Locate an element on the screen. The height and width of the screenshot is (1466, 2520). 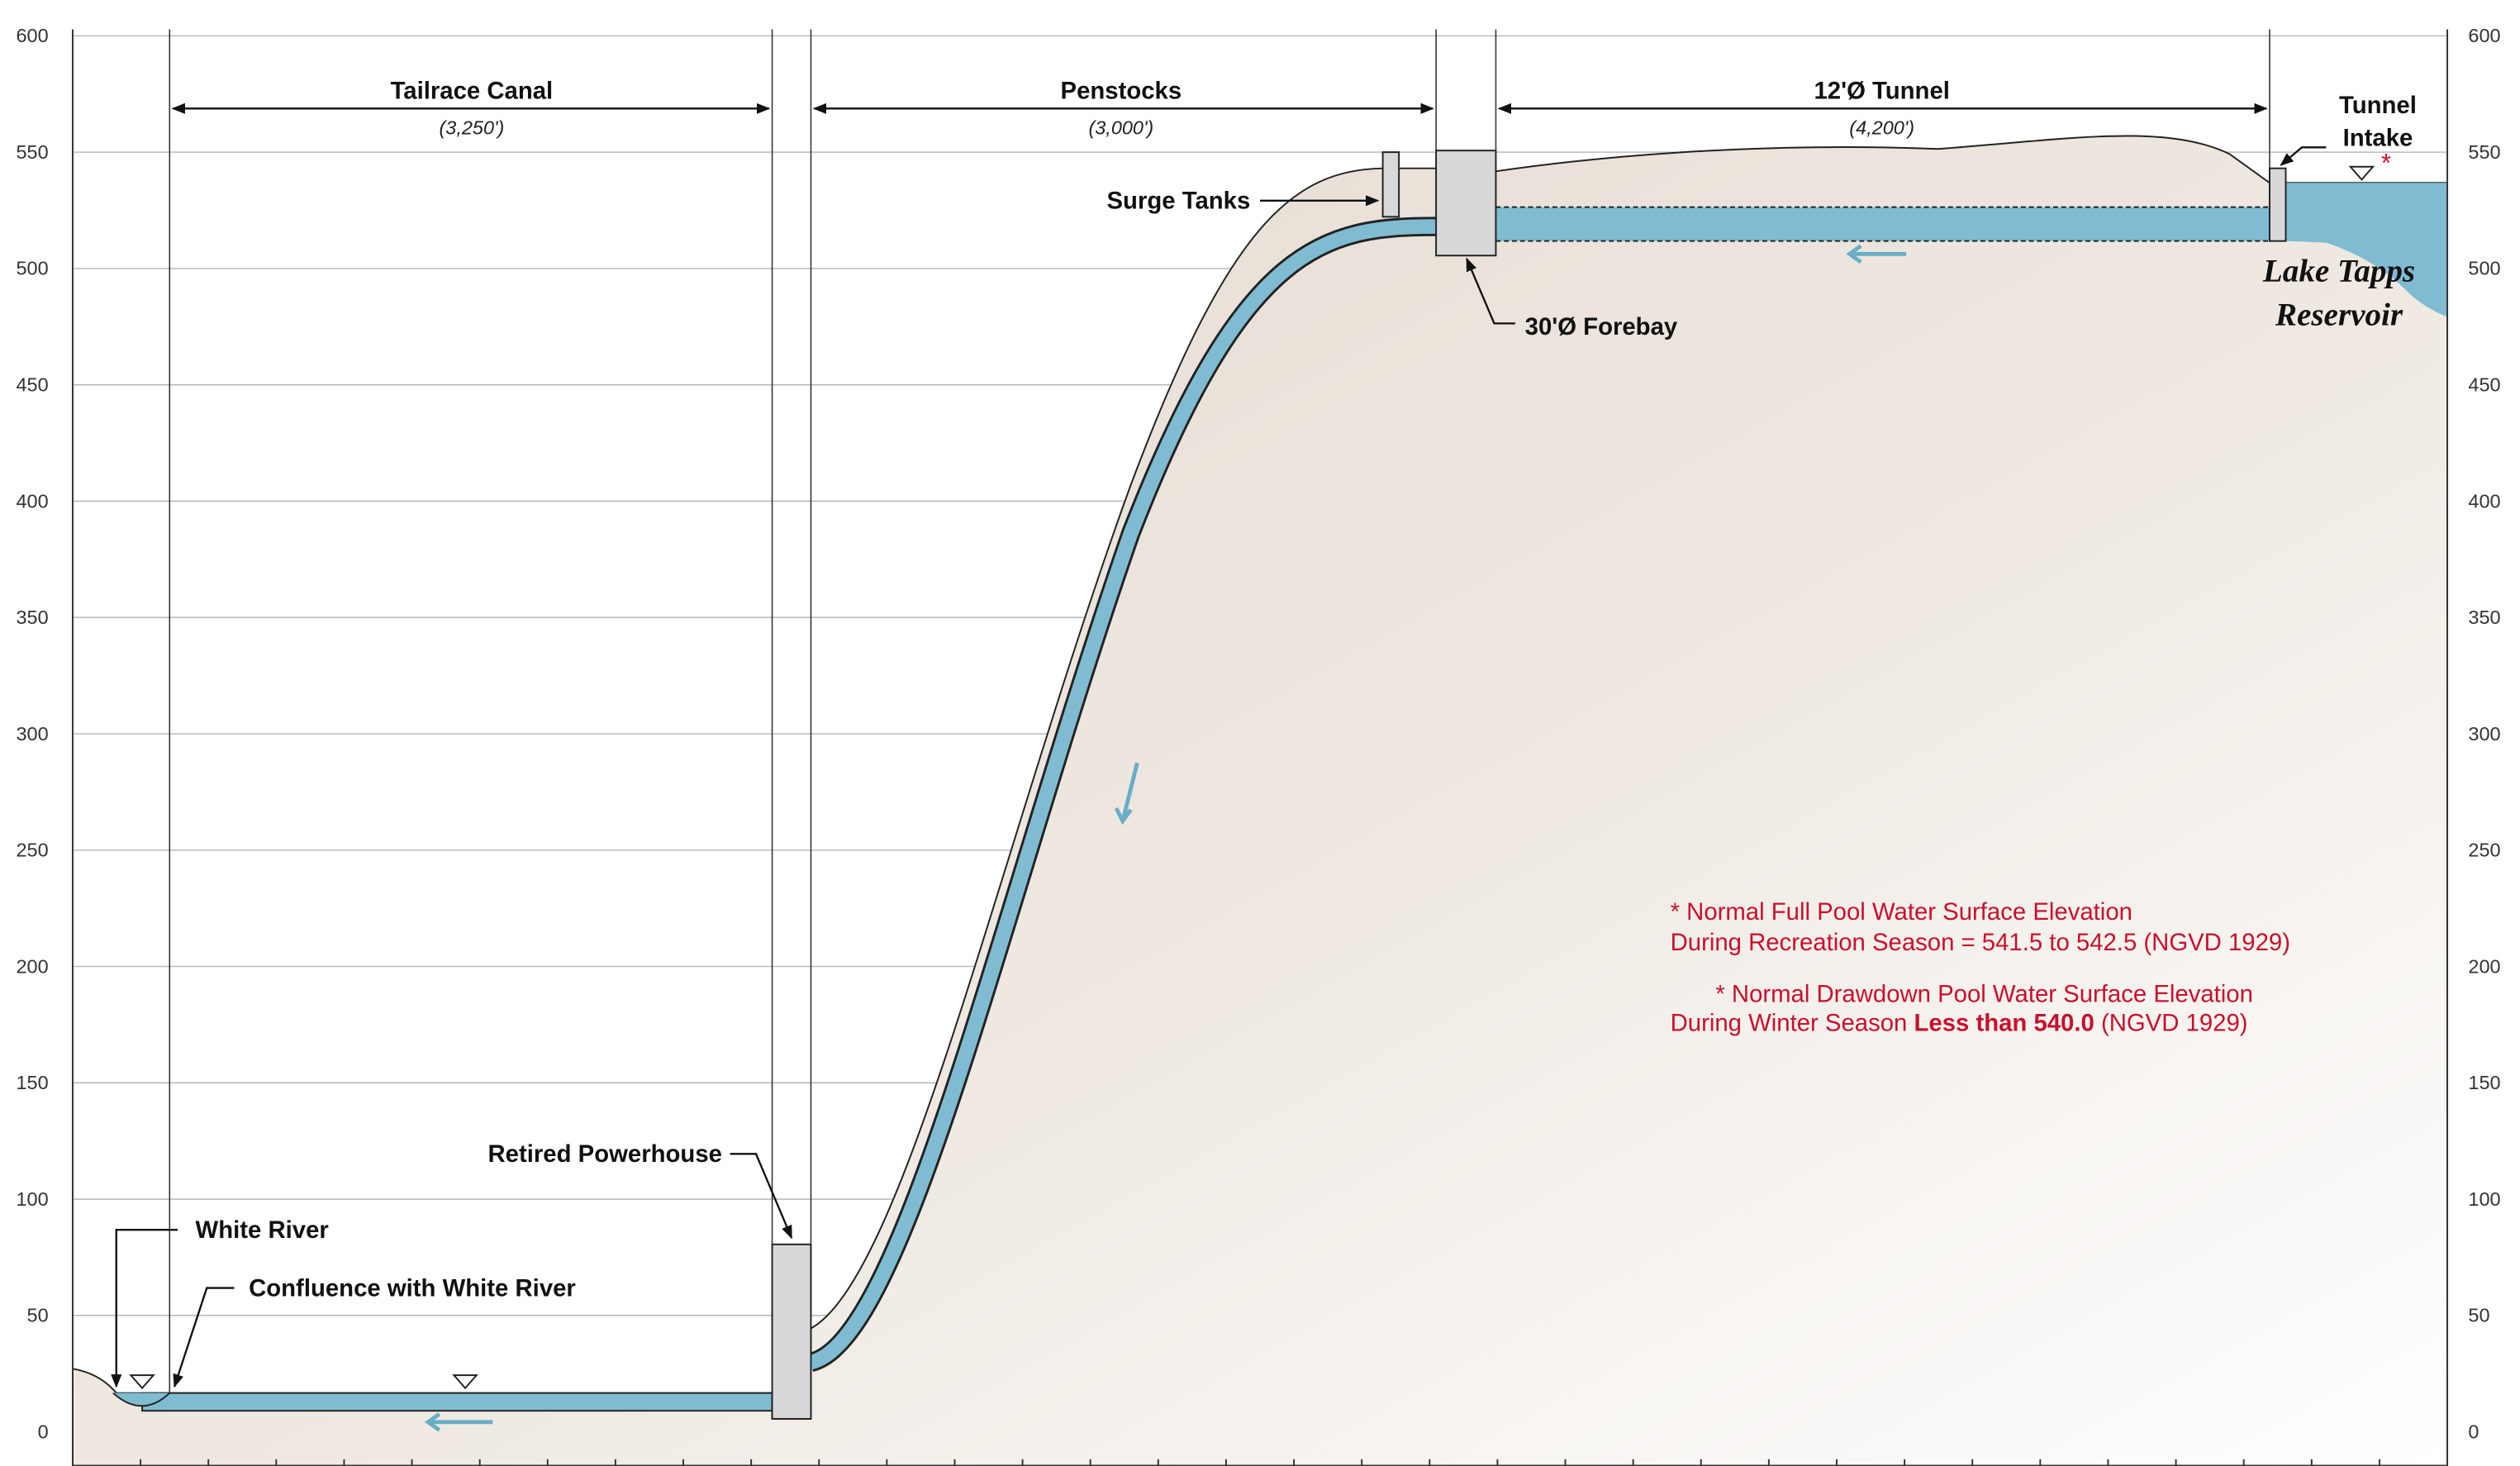
section-length: (3,000') is located at coordinates (1120, 128).